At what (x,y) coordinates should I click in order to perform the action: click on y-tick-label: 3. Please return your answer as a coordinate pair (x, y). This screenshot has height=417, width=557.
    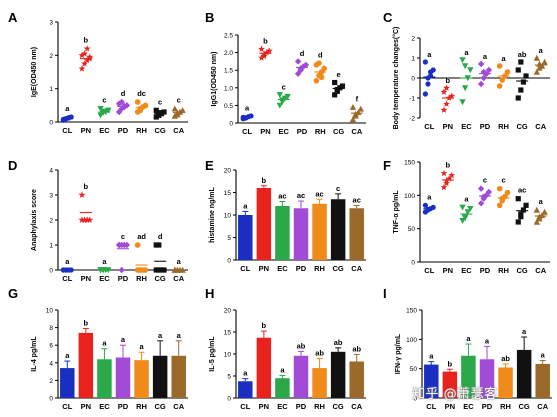
    Looking at the image, I should click on (51, 23).